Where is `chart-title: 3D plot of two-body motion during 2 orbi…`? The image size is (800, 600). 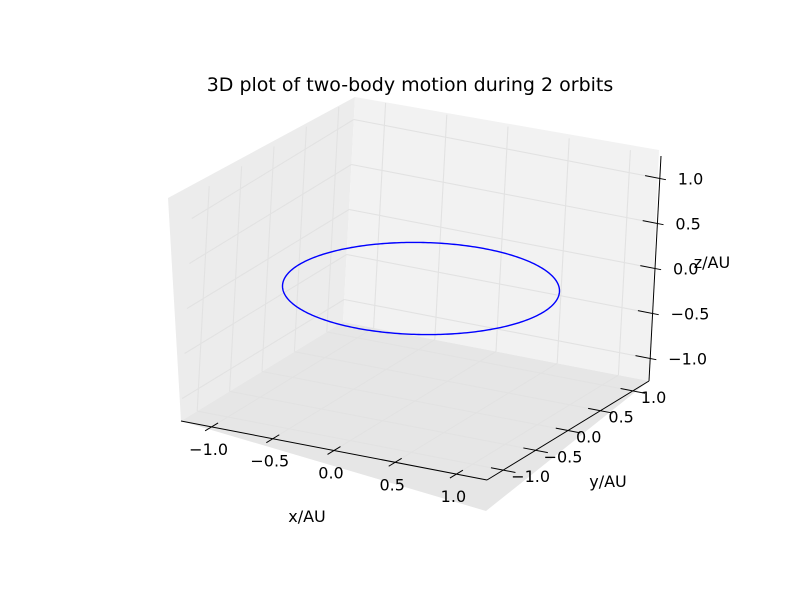
chart-title: 3D plot of two-body motion during 2 orbi… is located at coordinates (410, 85).